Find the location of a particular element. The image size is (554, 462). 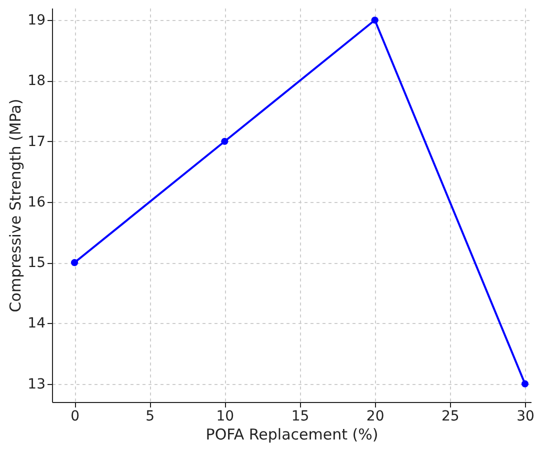

x-tick-label: 15 is located at coordinates (300, 416).